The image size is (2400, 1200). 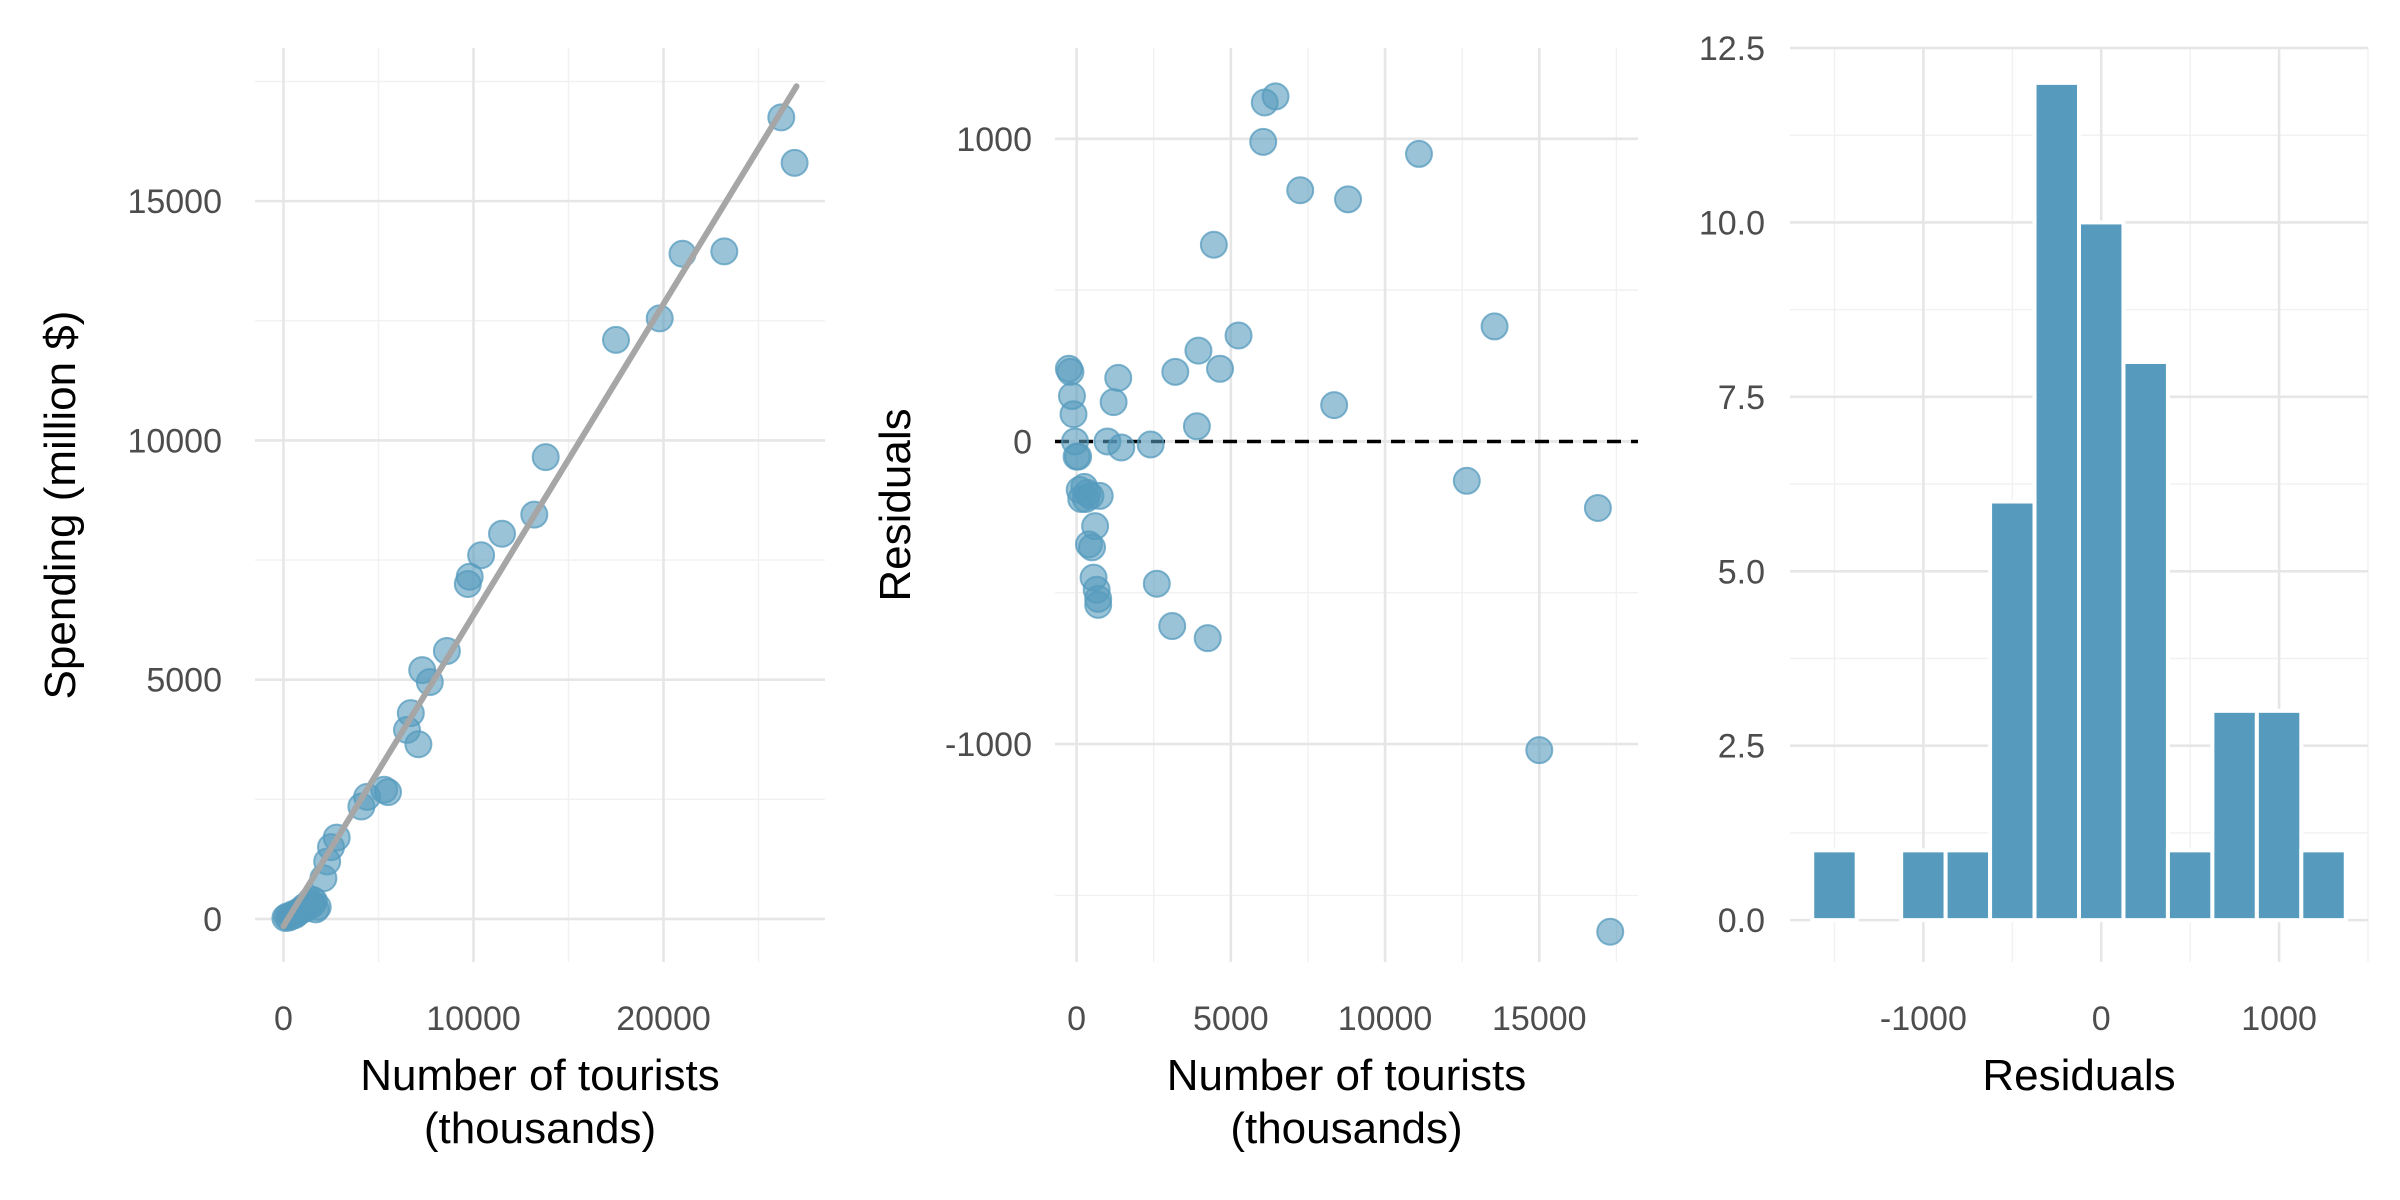 What do you see at coordinates (1732, 223) in the screenshot?
I see `y-tick-label: 10.0` at bounding box center [1732, 223].